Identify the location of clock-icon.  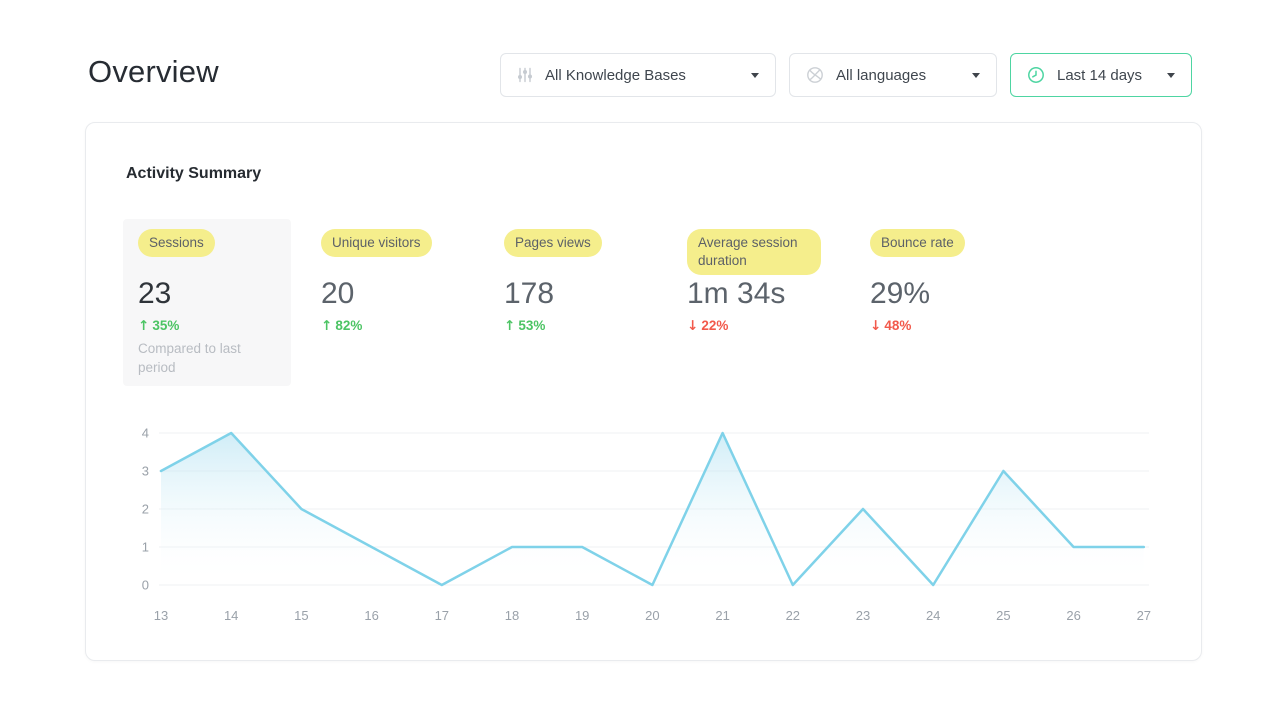
(1036, 75).